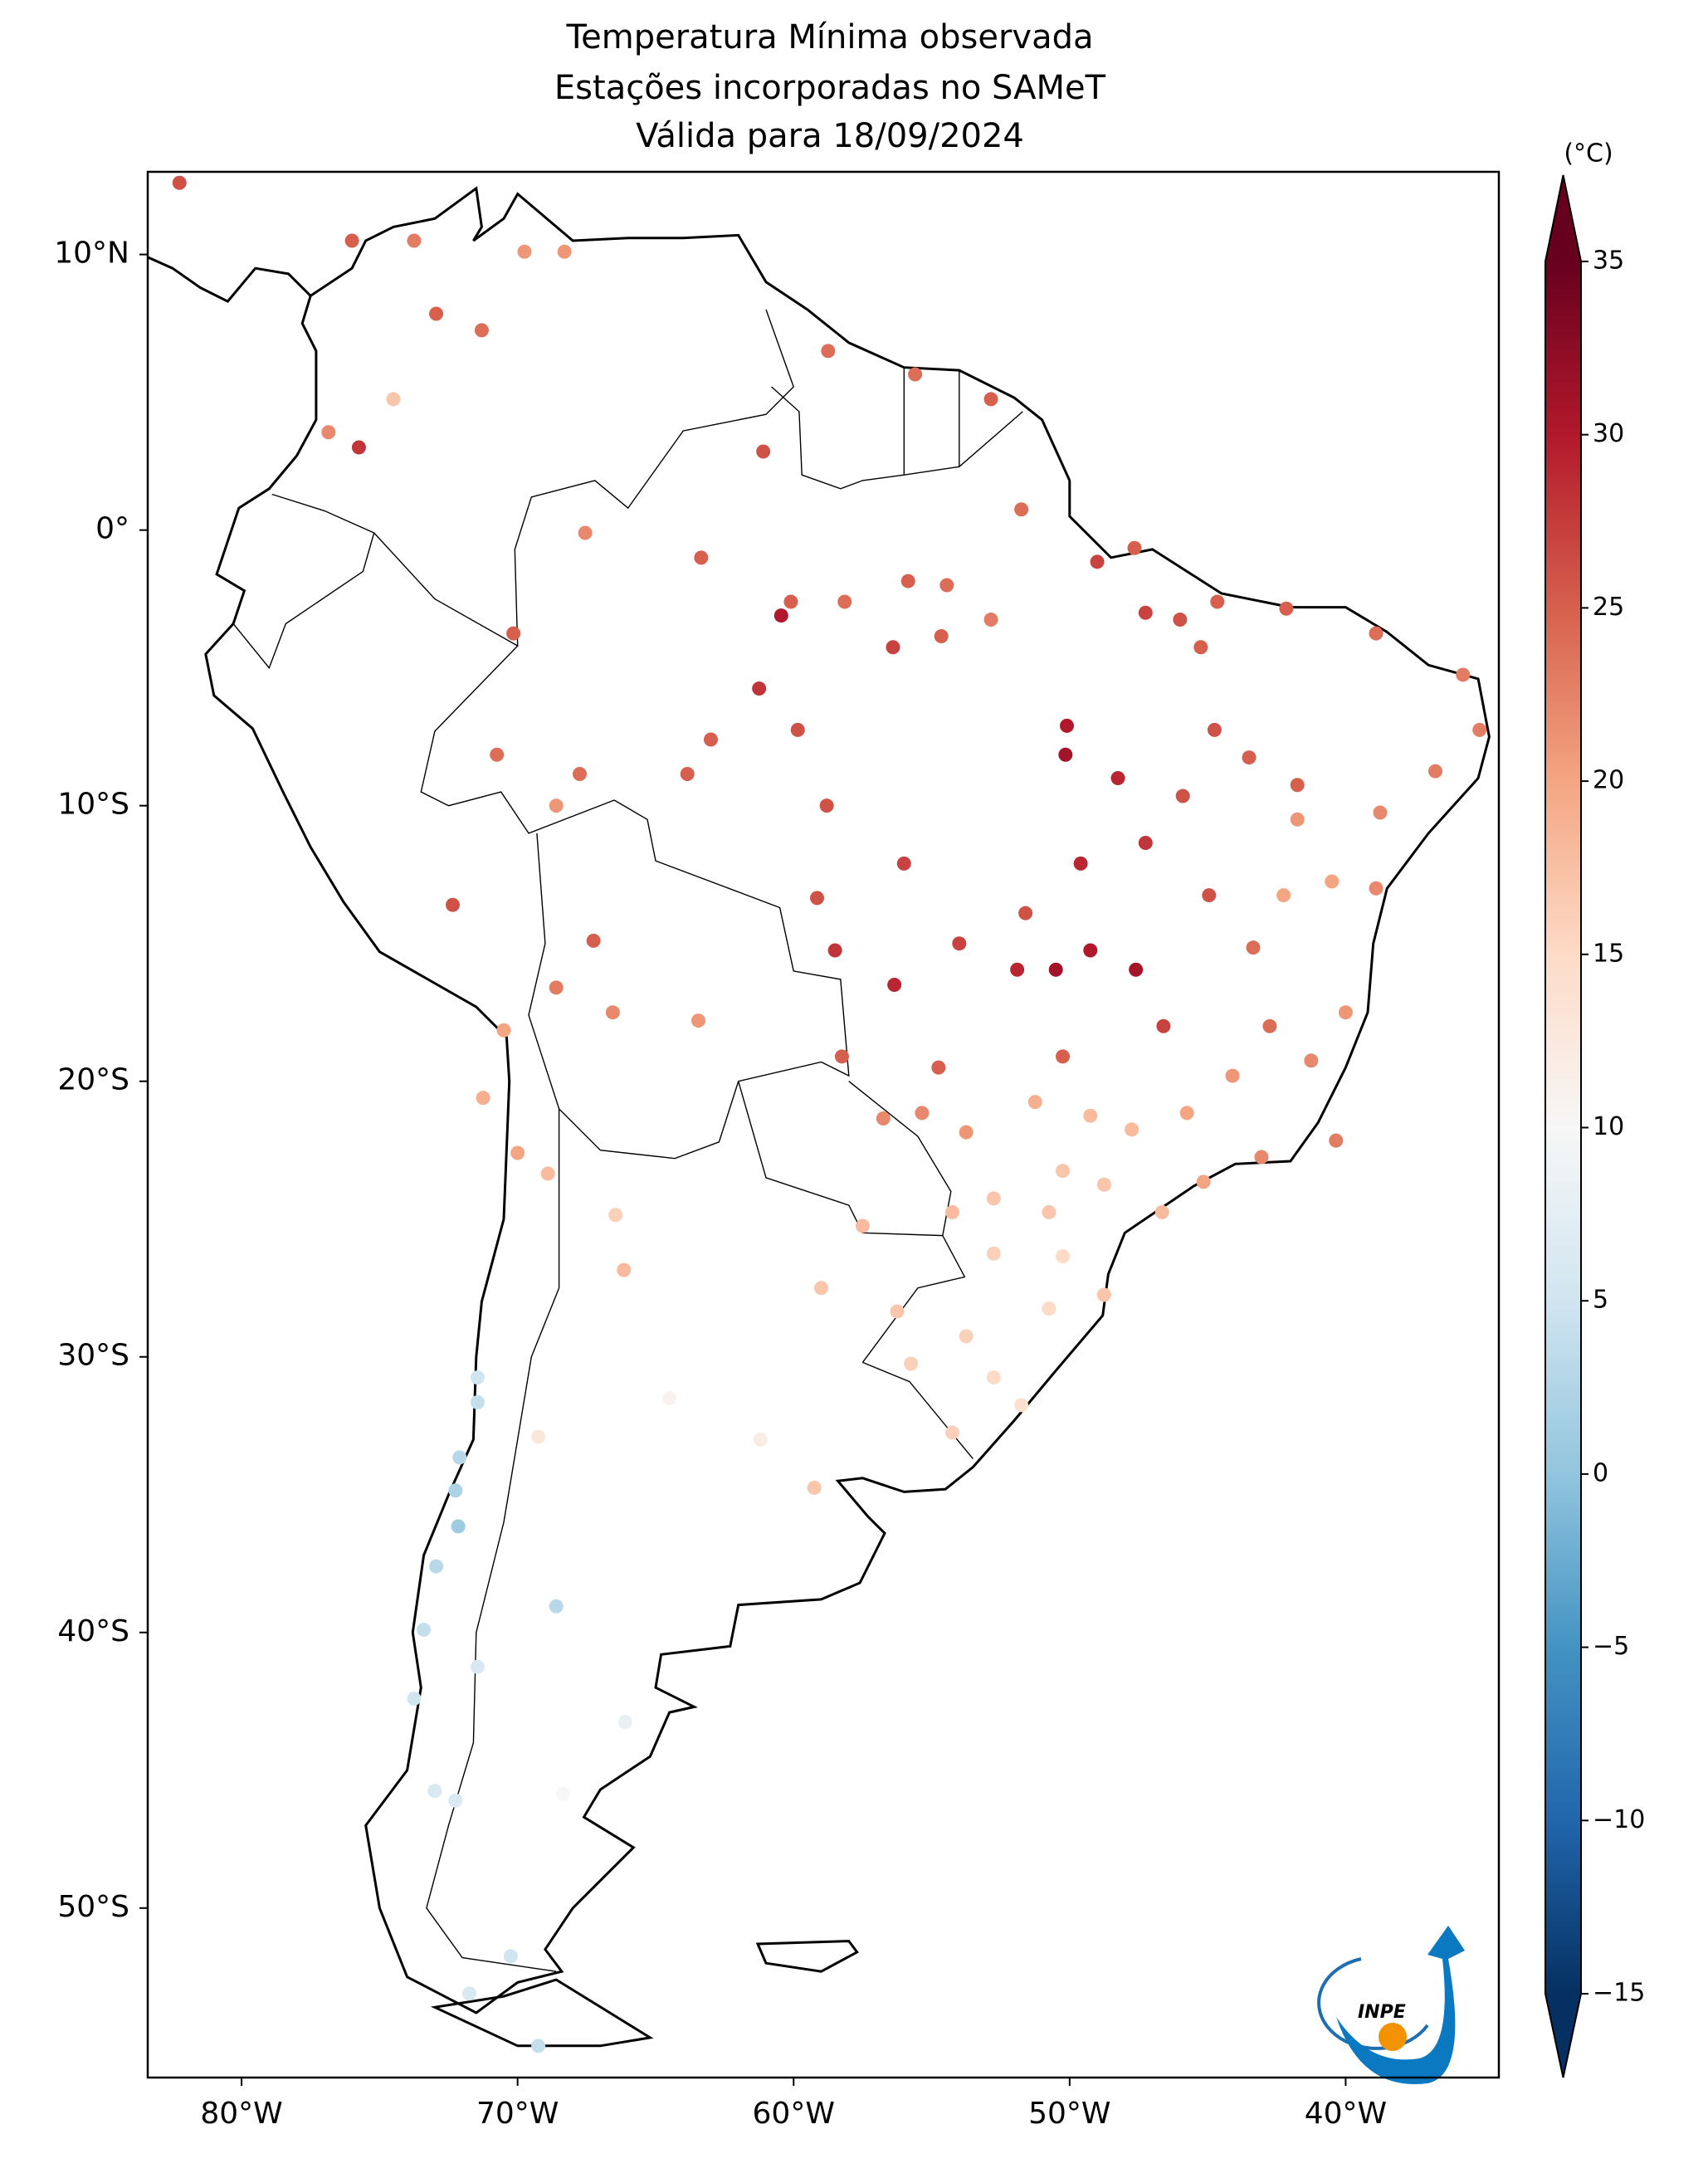 This screenshot has height=2173, width=1708. What do you see at coordinates (1611, 1647) in the screenshot?
I see `colorbar-tick-label: −5` at bounding box center [1611, 1647].